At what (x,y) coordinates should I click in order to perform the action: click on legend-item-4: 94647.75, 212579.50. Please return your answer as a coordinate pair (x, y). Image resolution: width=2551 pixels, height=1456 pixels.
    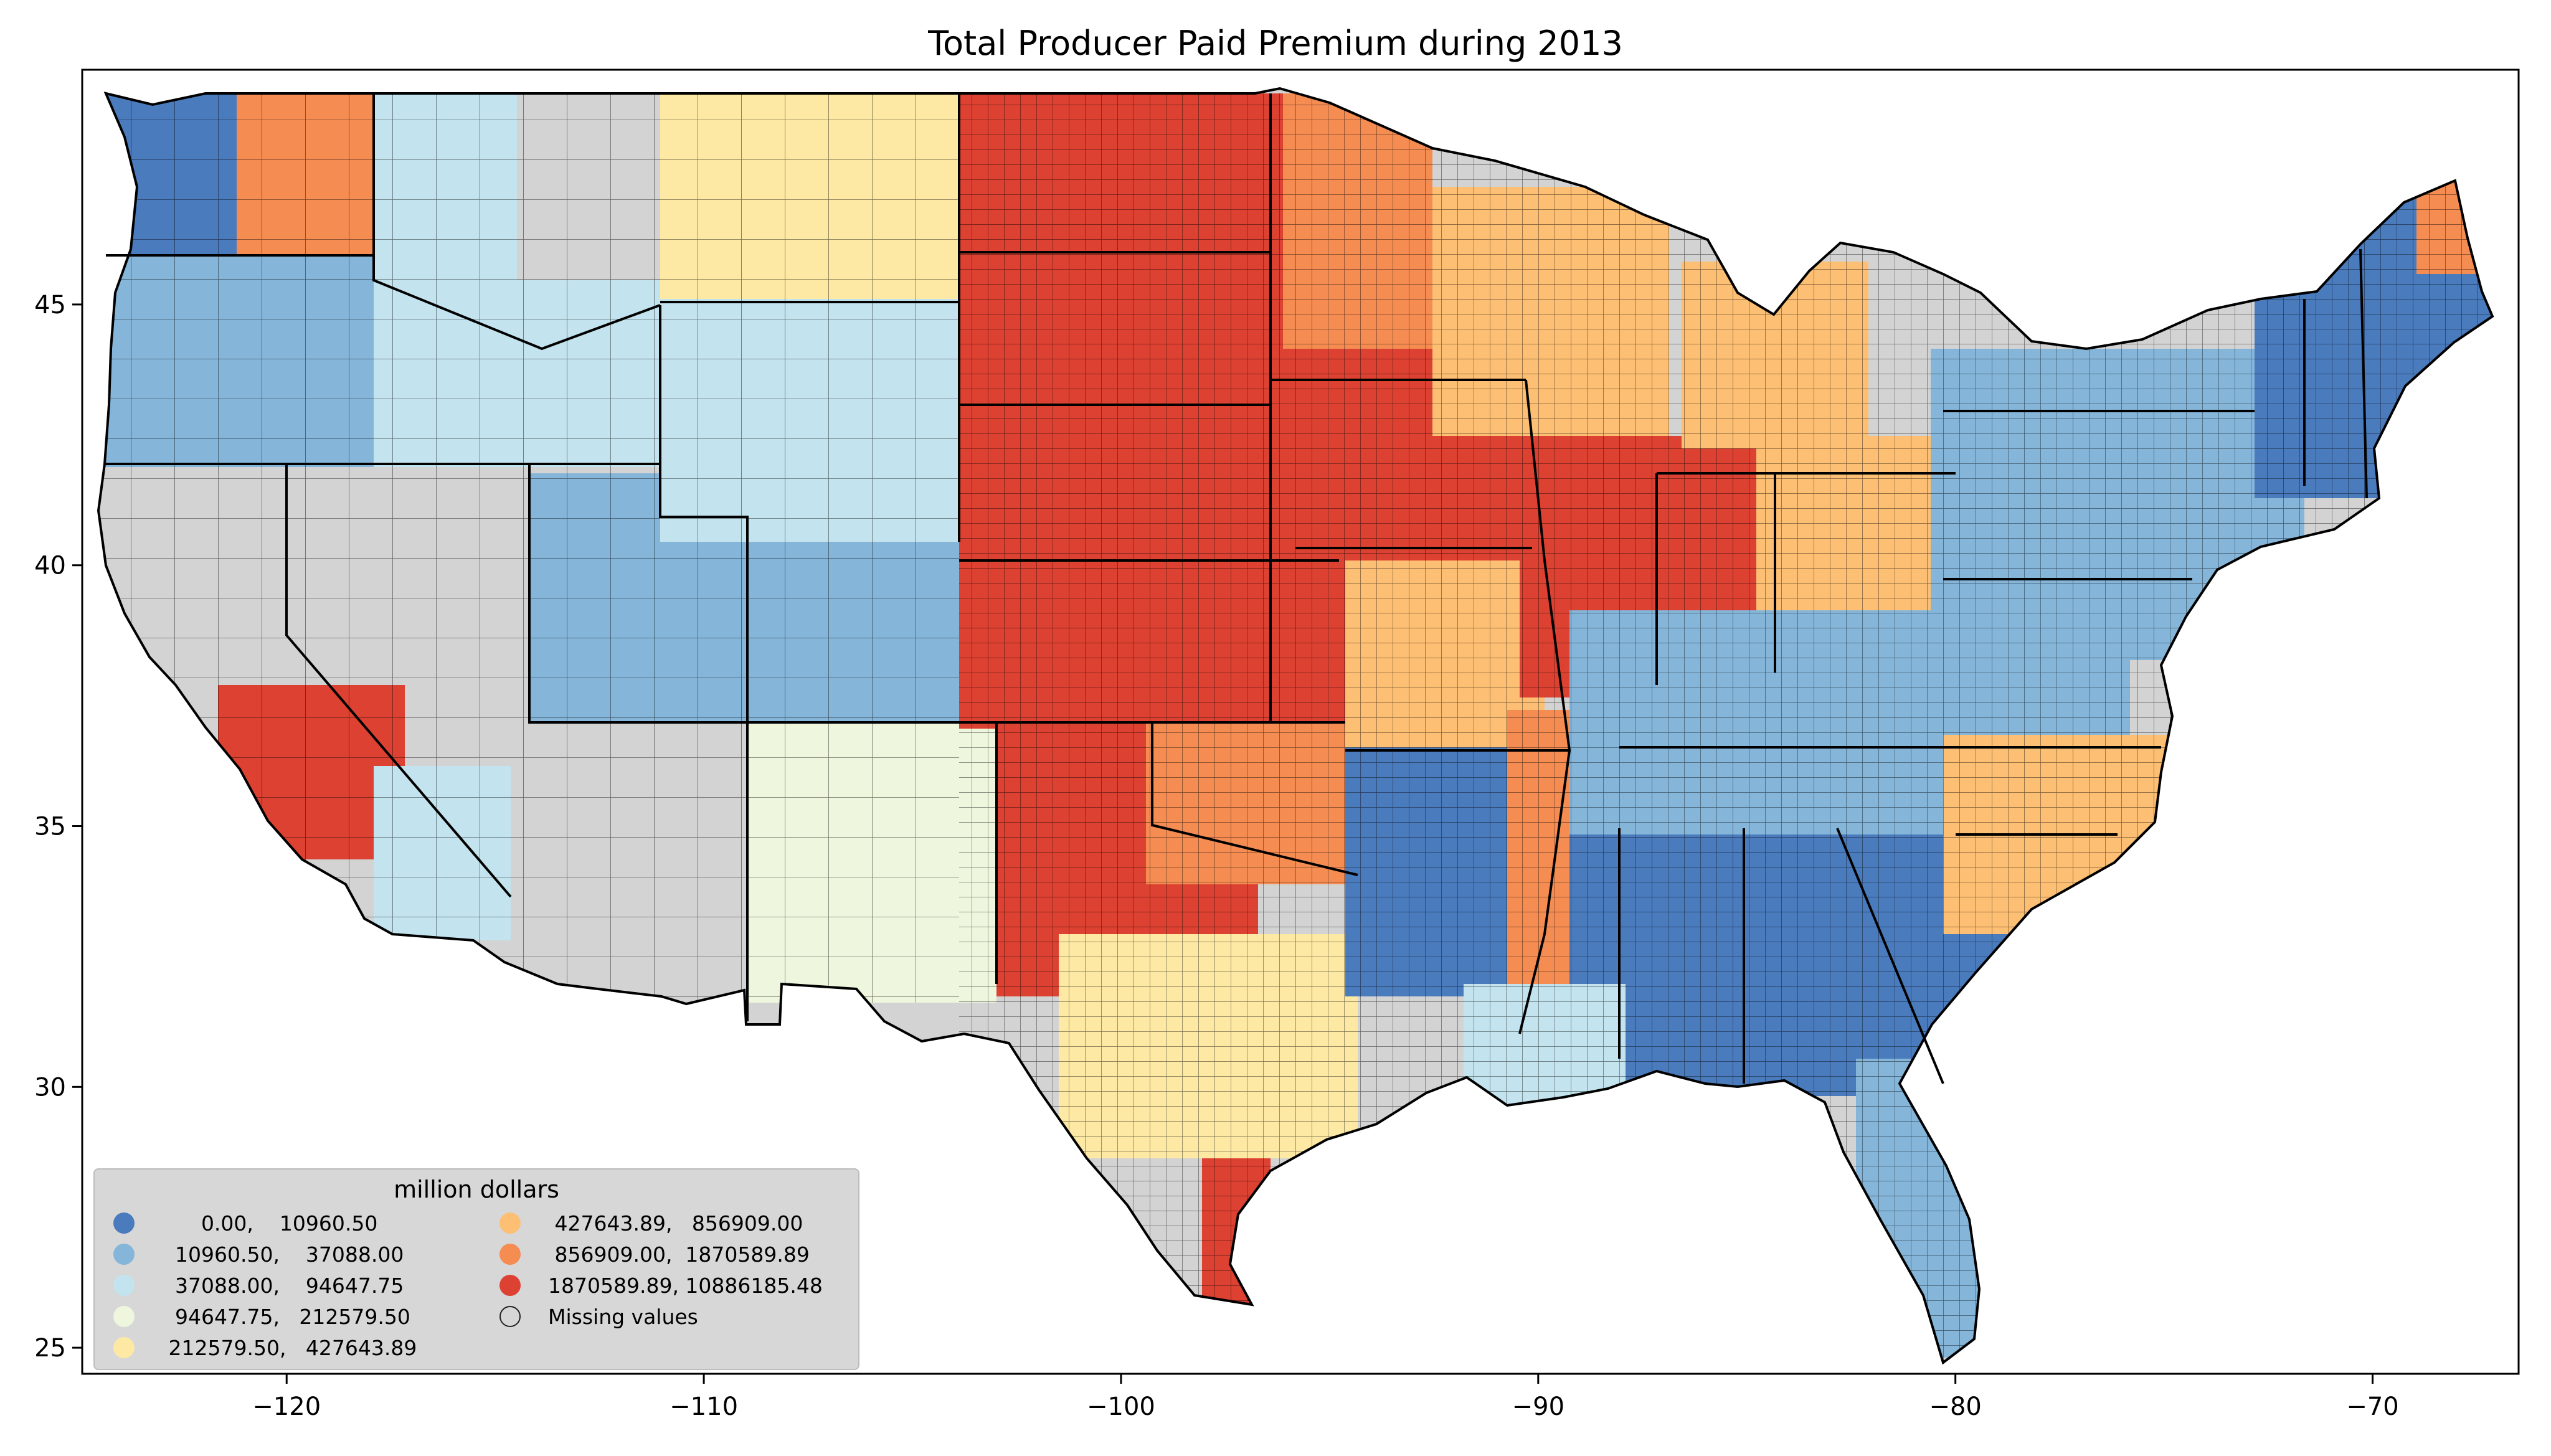
    Looking at the image, I should click on (261, 1316).